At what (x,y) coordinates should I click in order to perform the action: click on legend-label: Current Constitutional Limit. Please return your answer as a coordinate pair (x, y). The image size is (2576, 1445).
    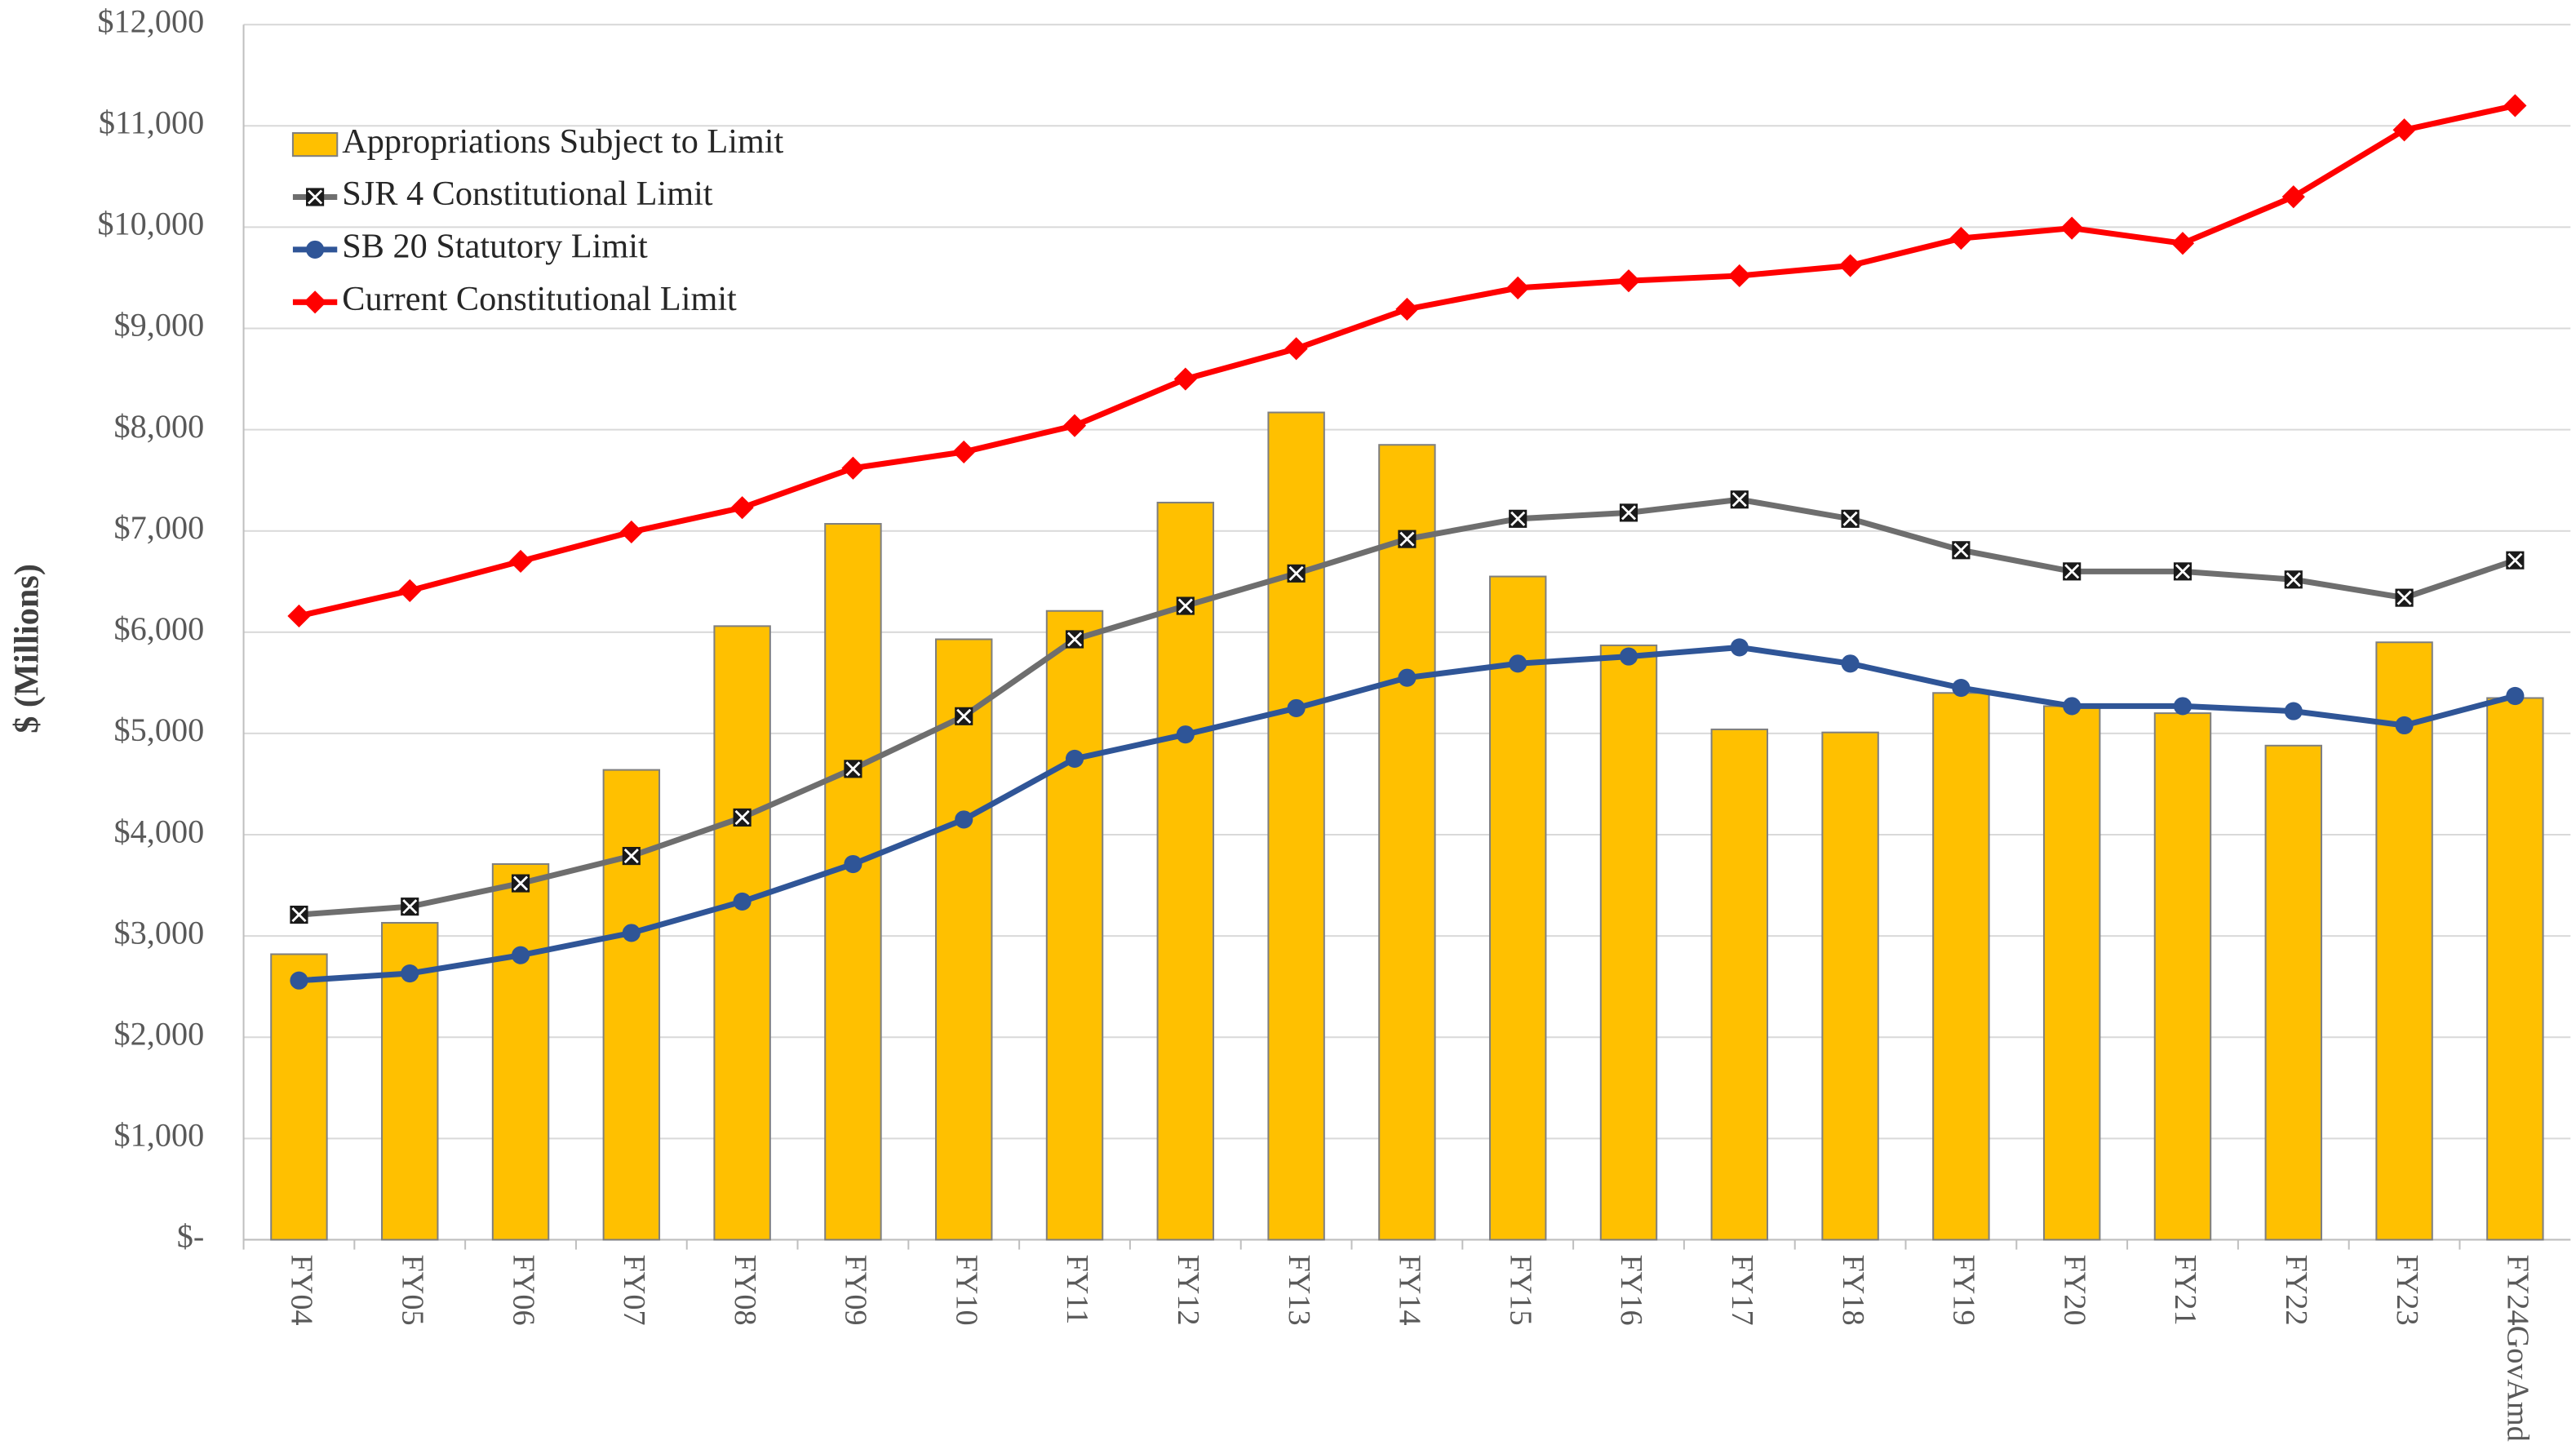
    Looking at the image, I should click on (539, 299).